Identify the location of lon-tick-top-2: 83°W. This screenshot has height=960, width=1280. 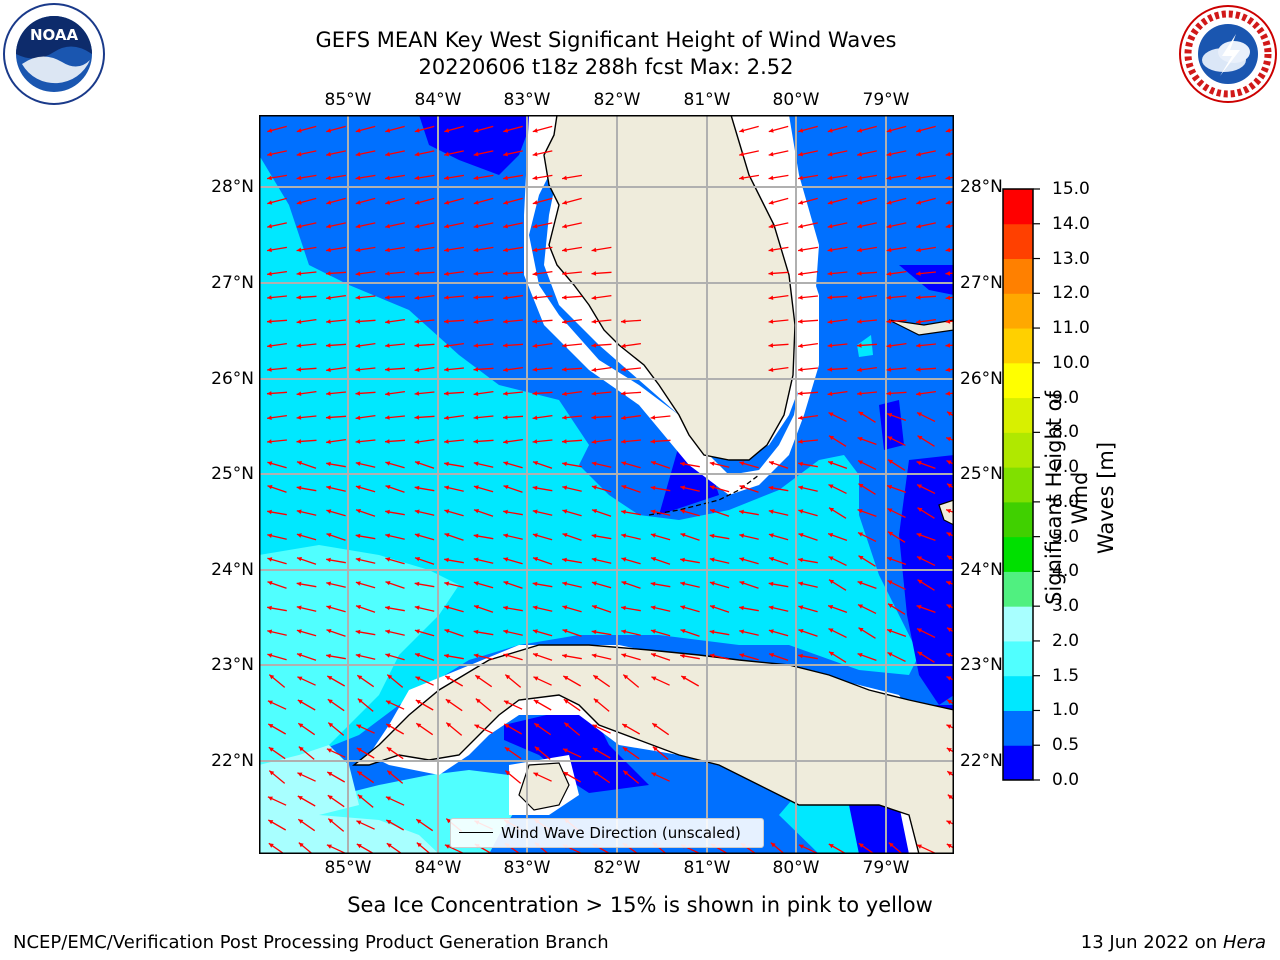
(527, 100).